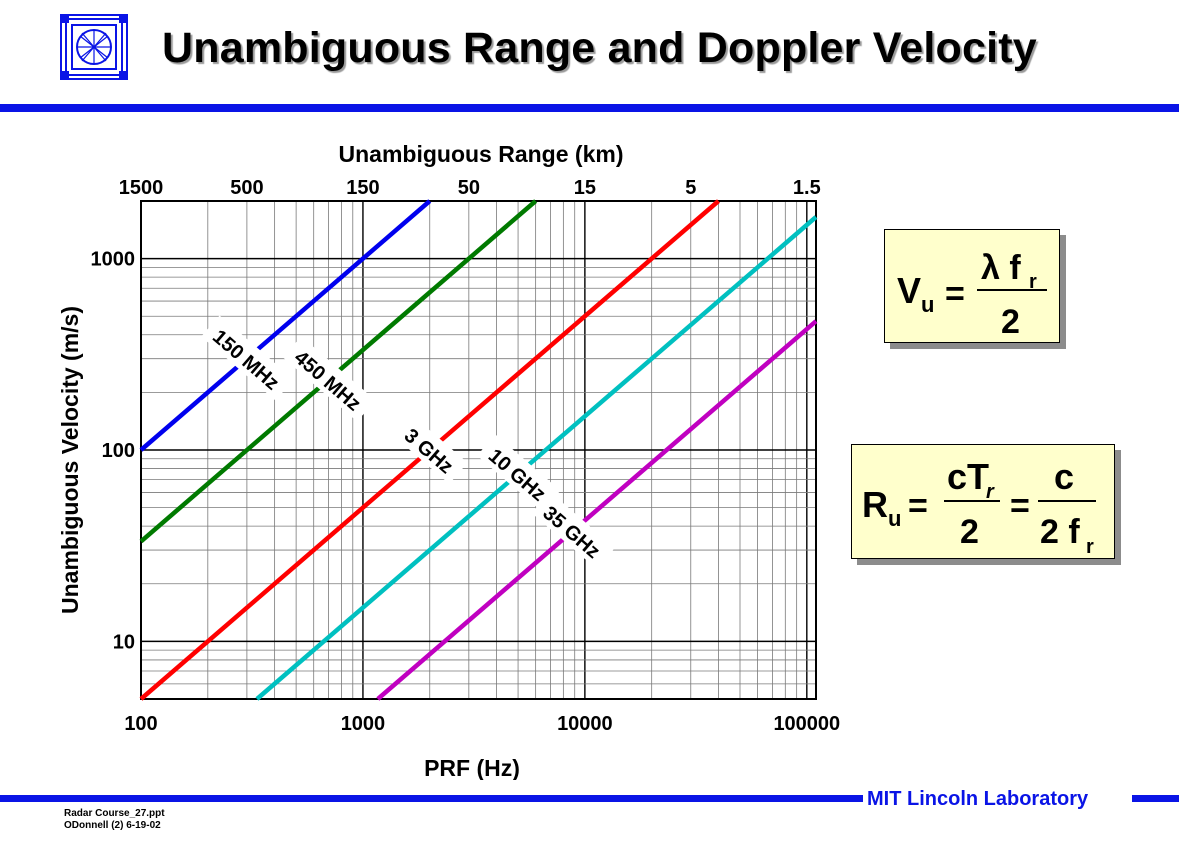 This screenshot has height=857, width=1179. I want to click on x2-tick-label: 150, so click(362, 188).